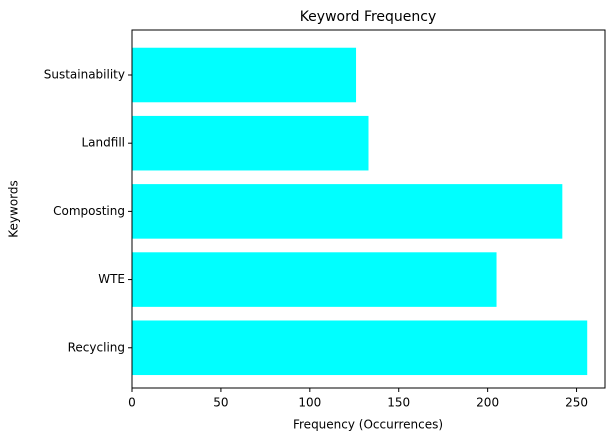 The image size is (607, 440). Describe the element at coordinates (368, 425) in the screenshot. I see `x-axis-label: Frequency (Occurrences)` at that location.